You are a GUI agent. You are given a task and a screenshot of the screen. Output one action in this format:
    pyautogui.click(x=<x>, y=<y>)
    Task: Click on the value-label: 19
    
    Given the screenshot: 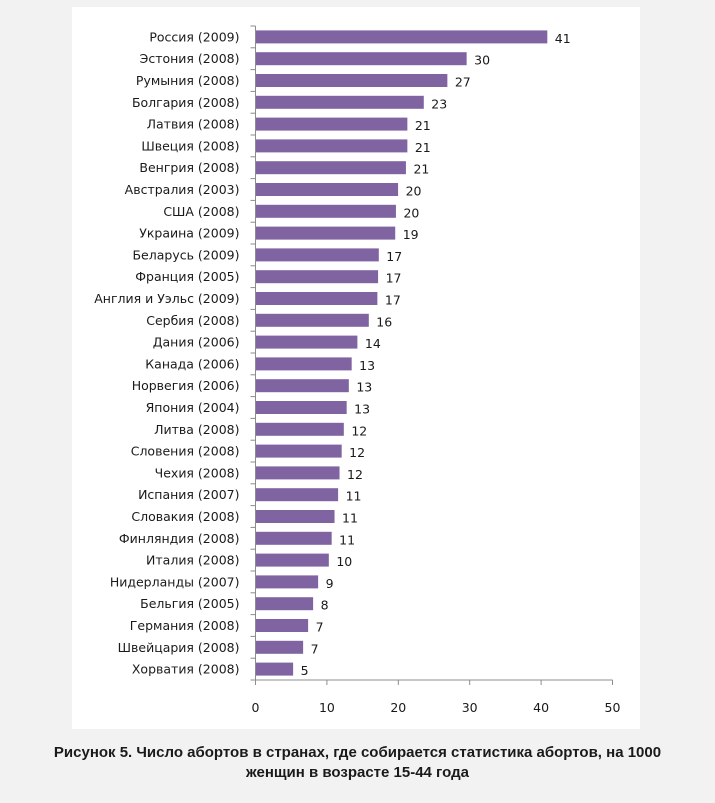 What is the action you would take?
    pyautogui.click(x=411, y=234)
    